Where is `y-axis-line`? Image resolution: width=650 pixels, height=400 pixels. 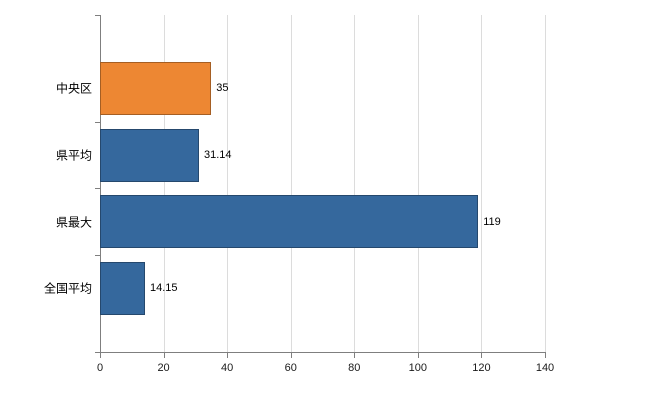
y-axis-line is located at coordinates (100, 183).